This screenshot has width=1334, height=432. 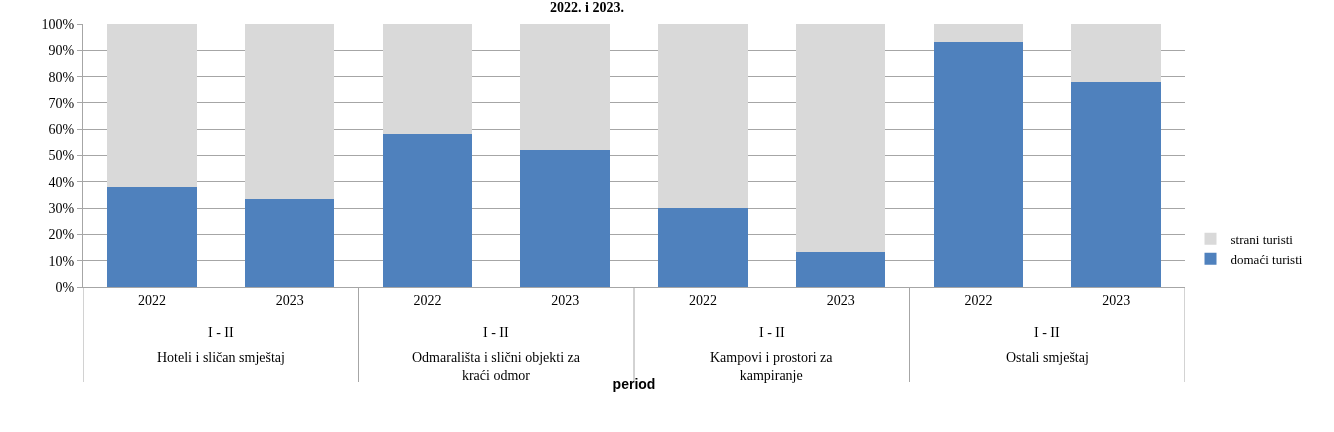 I want to click on text: Ostali smještaj, so click(x=1047, y=357).